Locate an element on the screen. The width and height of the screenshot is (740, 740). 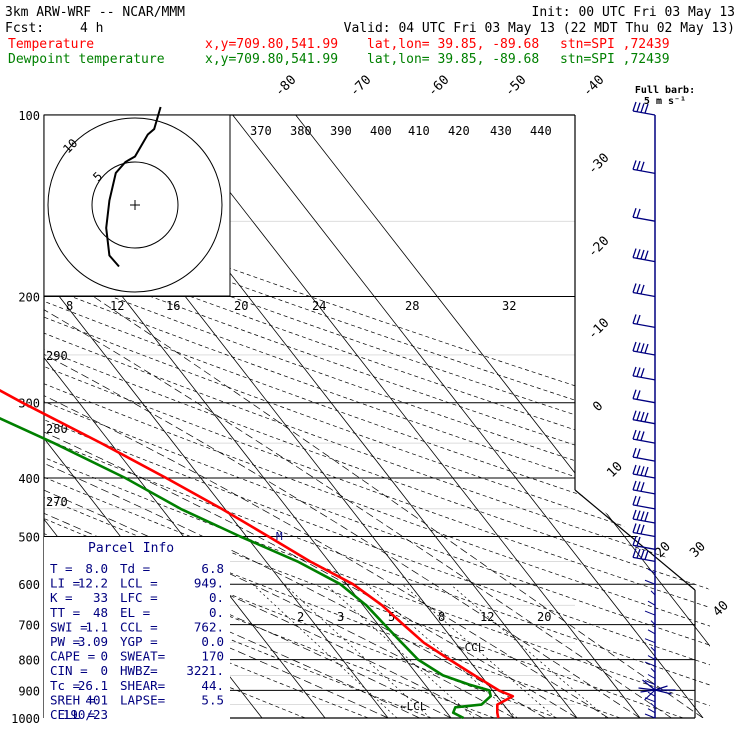
pressure-tick-label: 600 is located at coordinates (29, 585).